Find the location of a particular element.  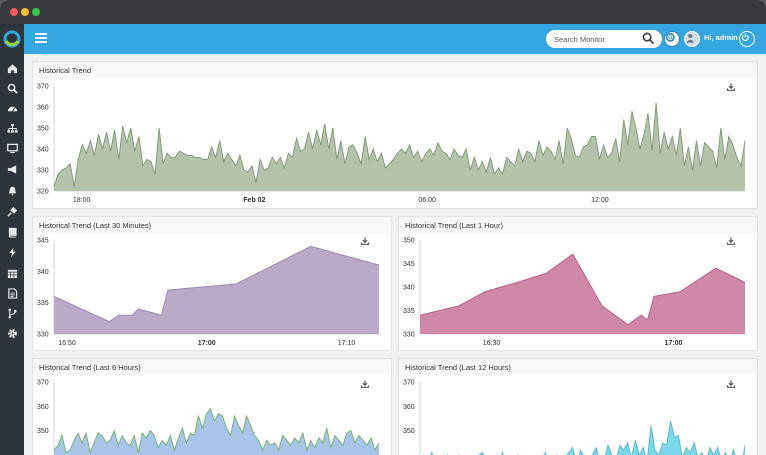

home-icon is located at coordinates (12, 68).